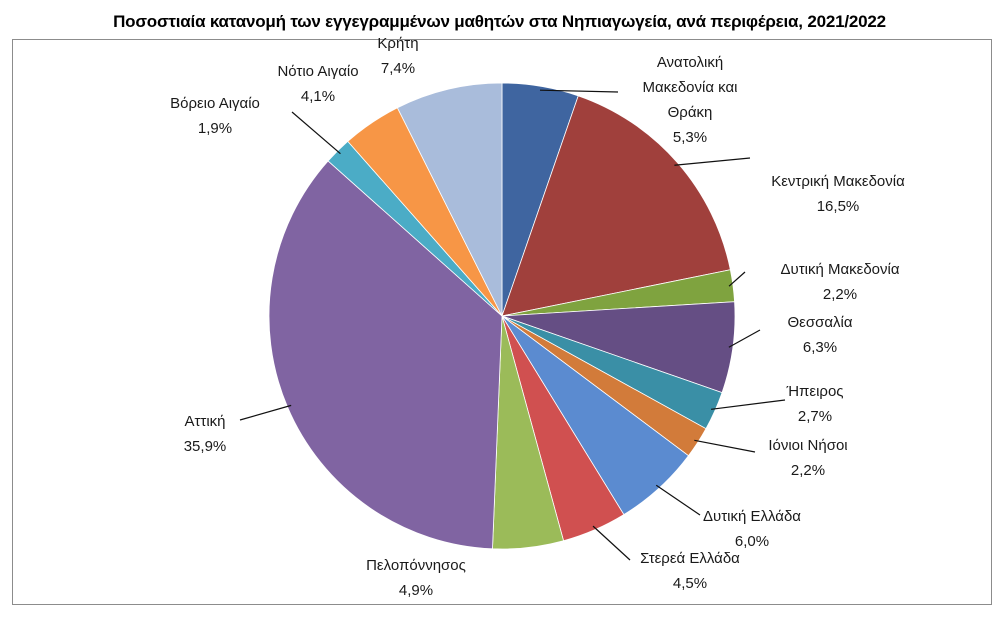  Describe the element at coordinates (752, 516) in the screenshot. I see `data-label-category: Δυτική Ελλάδα` at that location.